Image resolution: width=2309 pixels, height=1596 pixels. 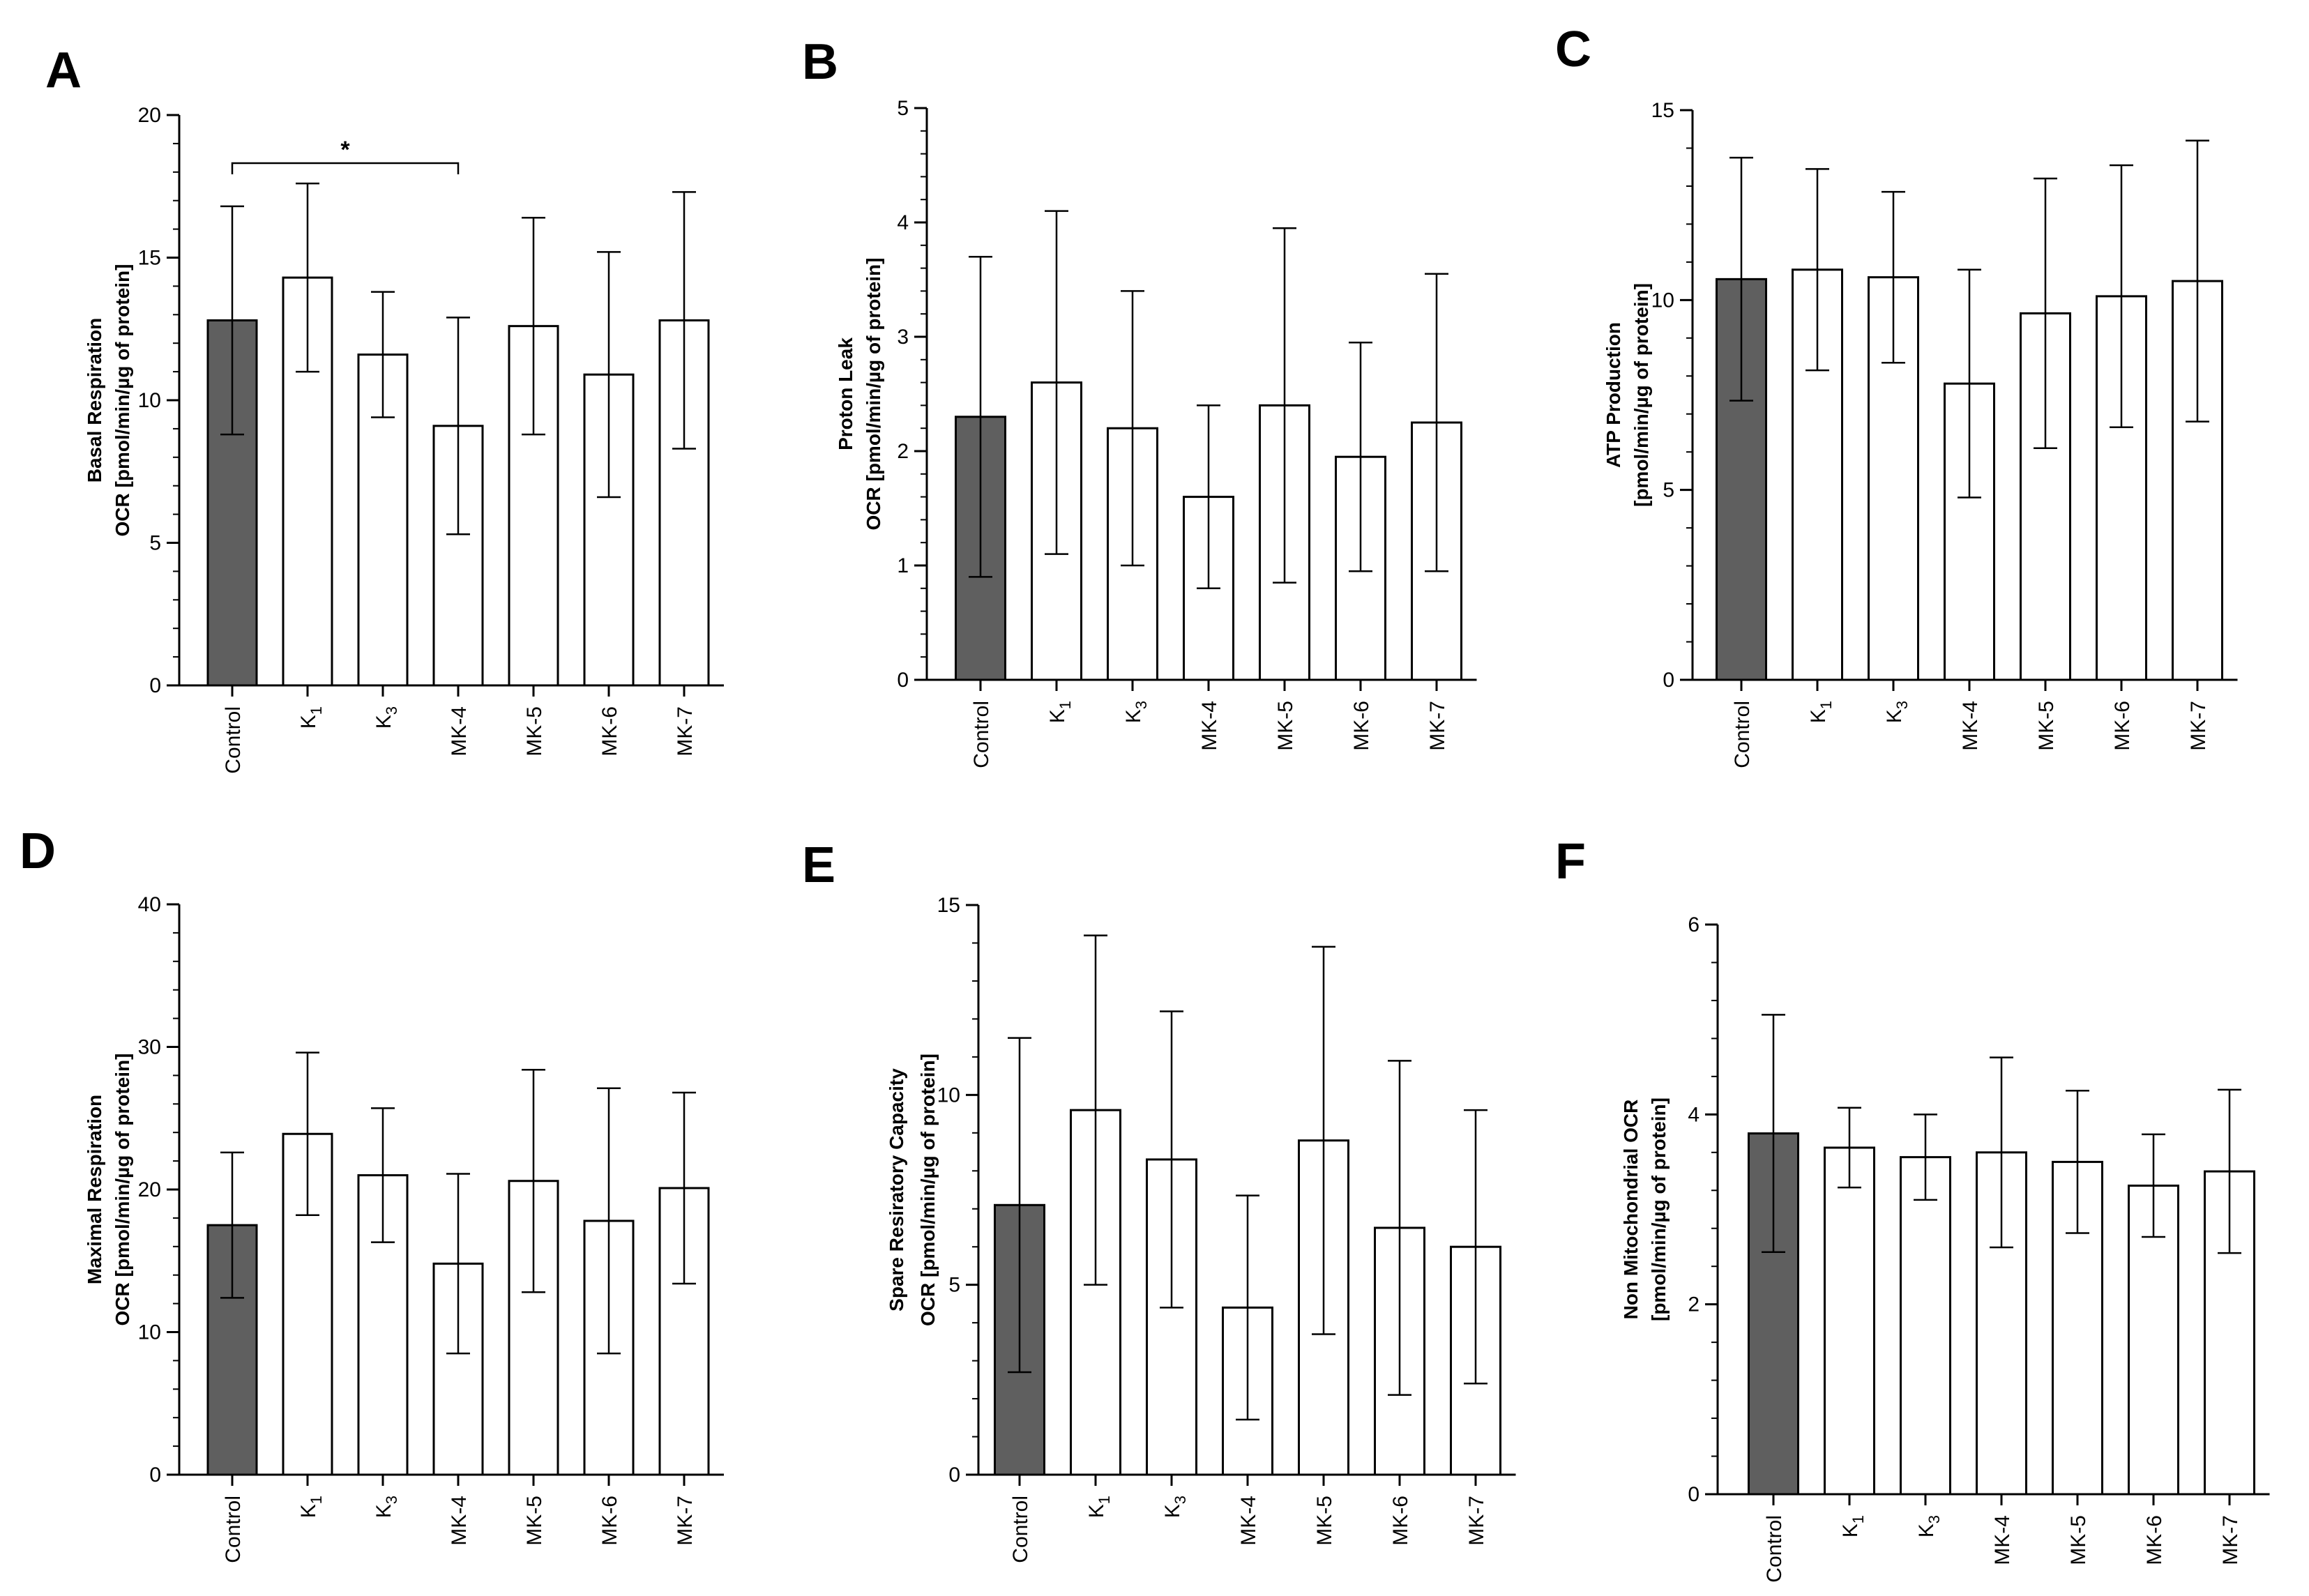 I want to click on panel-letter: B, so click(x=820, y=62).